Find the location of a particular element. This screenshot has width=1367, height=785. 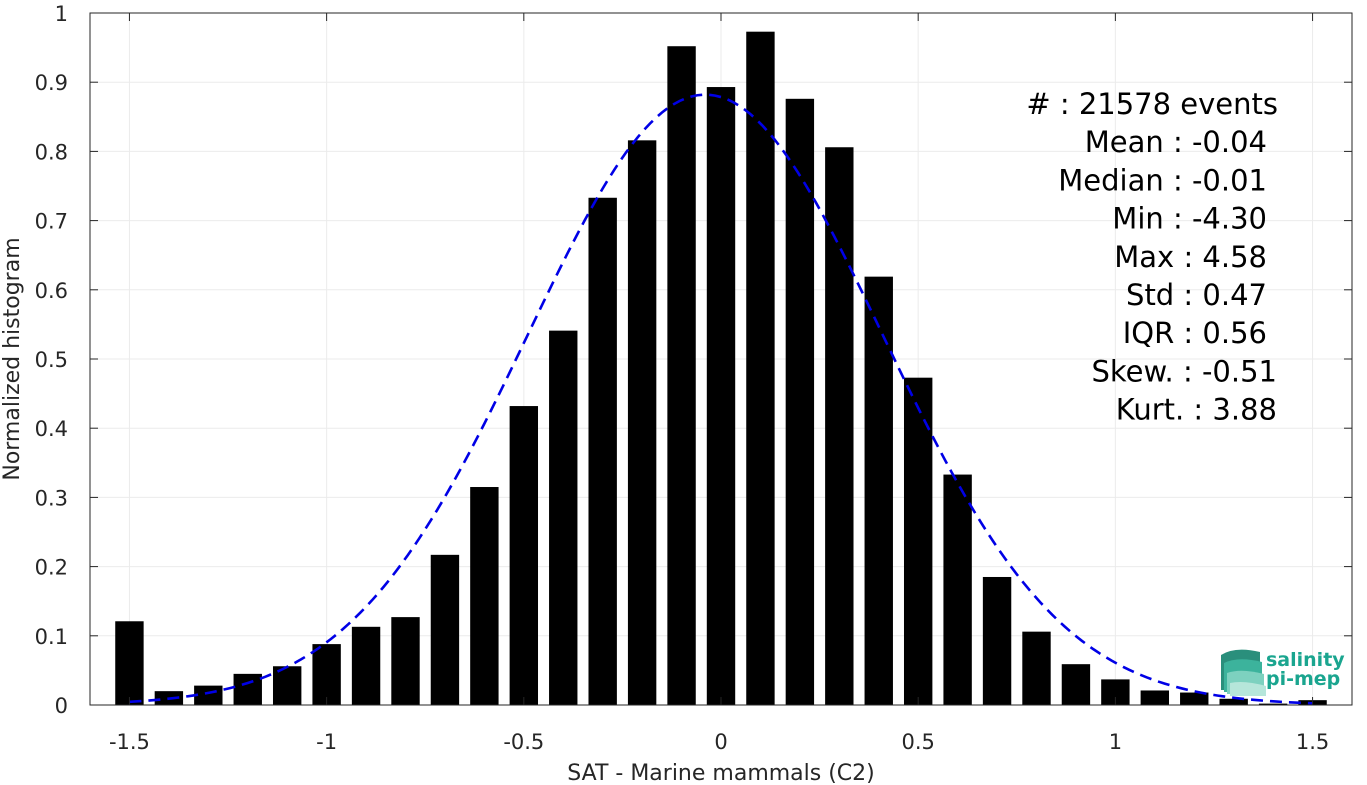

y-tick-label-4: 0.4 is located at coordinates (51, 429).